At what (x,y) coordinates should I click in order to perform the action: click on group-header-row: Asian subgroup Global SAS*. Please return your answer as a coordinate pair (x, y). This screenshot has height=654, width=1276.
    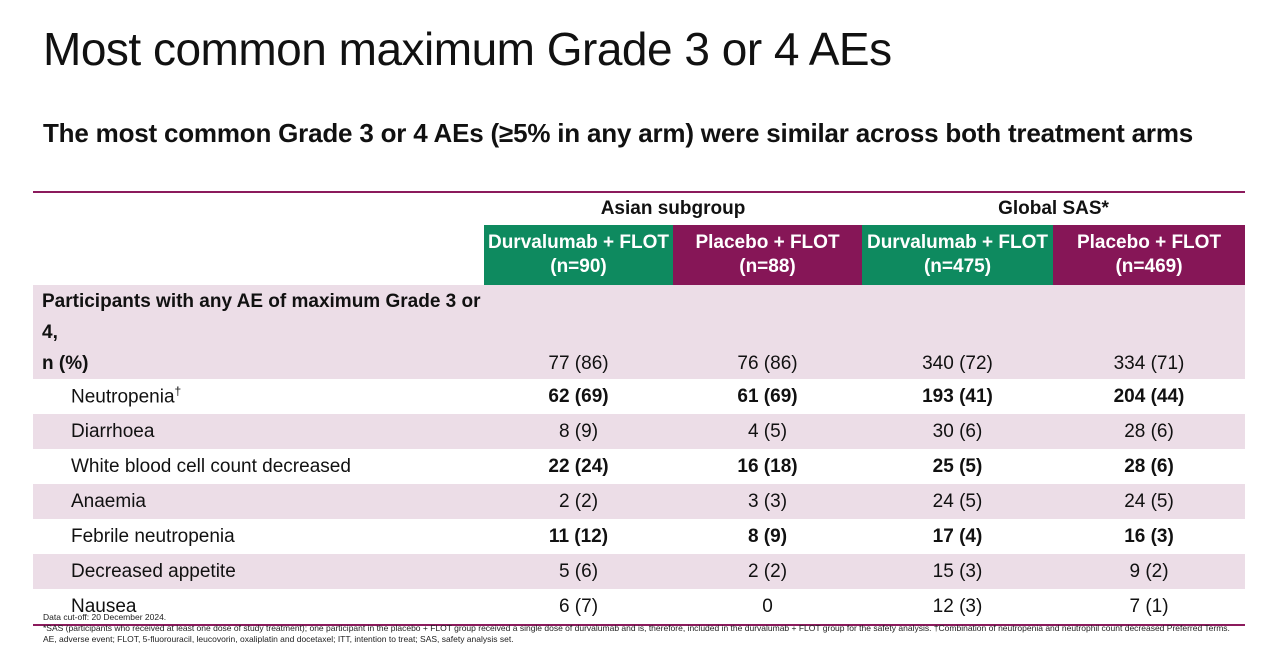
    Looking at the image, I should click on (639, 209).